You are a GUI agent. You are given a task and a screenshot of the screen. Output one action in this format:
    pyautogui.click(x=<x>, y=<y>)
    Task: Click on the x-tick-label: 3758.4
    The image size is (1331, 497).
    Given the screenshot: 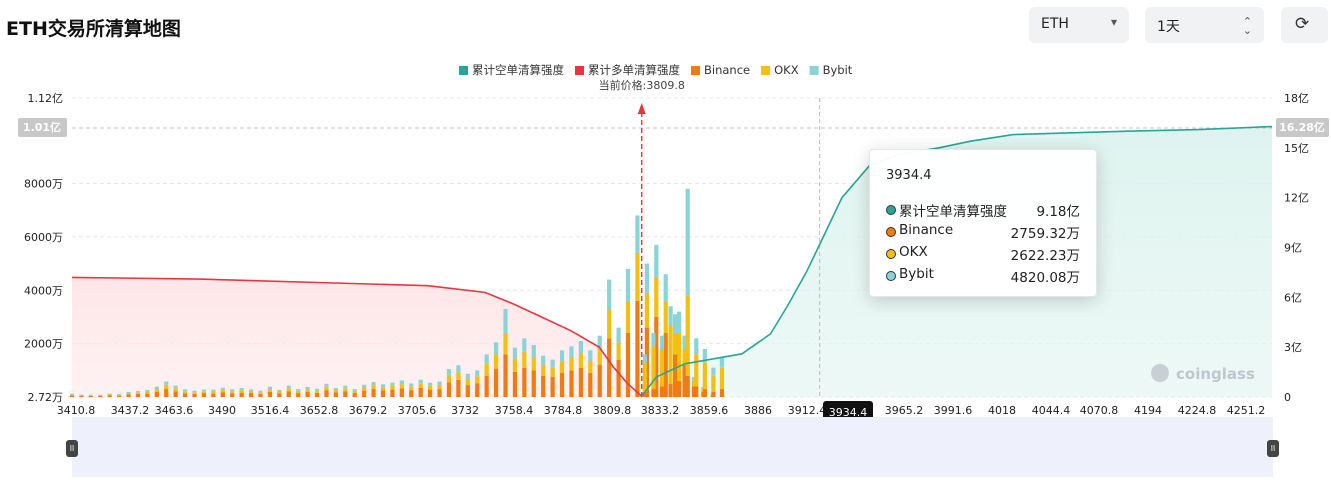 What is the action you would take?
    pyautogui.click(x=514, y=410)
    